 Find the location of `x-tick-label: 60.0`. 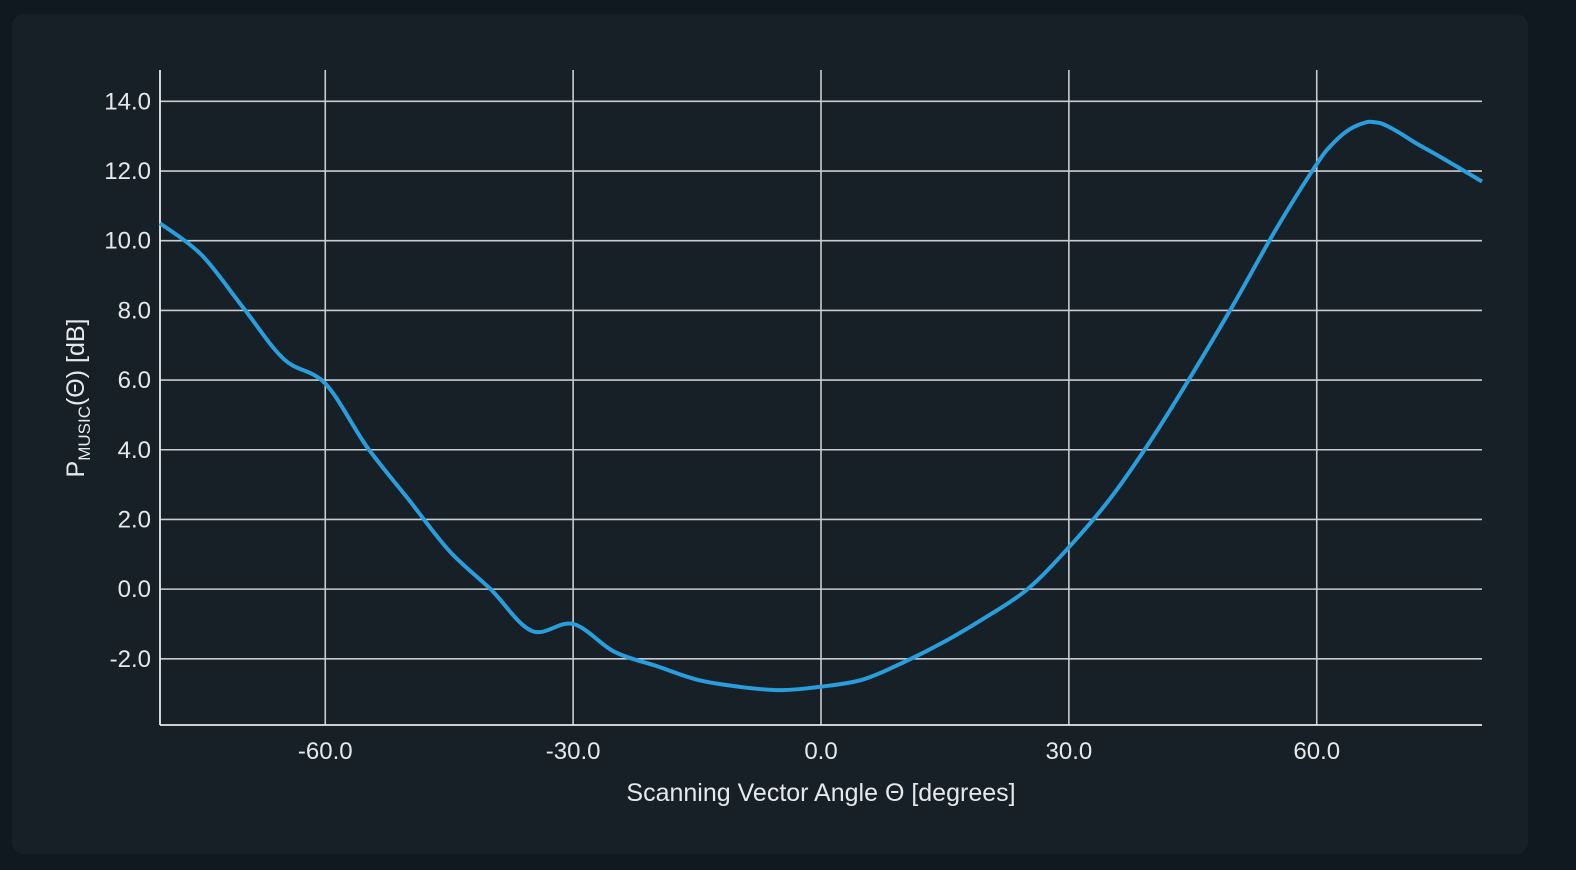

x-tick-label: 60.0 is located at coordinates (1316, 751).